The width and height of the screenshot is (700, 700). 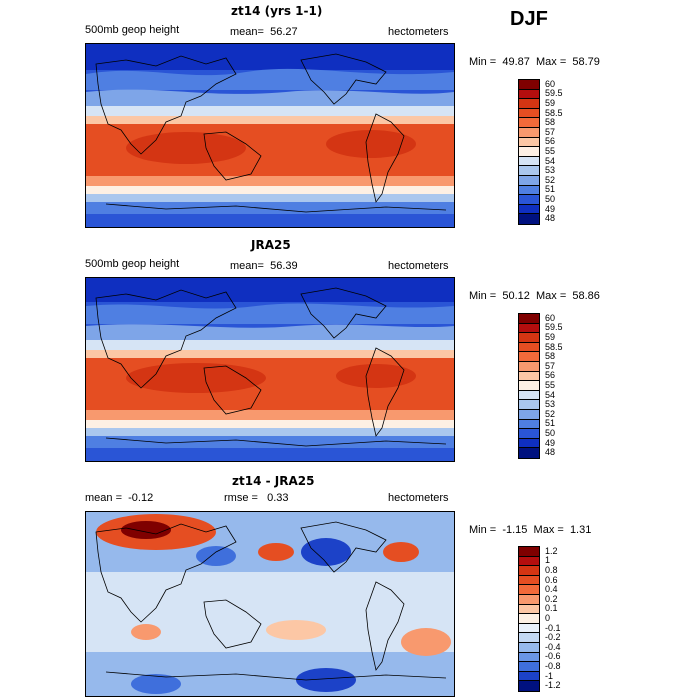 I want to click on colorbar-level-label: 0.8, so click(x=551, y=570).